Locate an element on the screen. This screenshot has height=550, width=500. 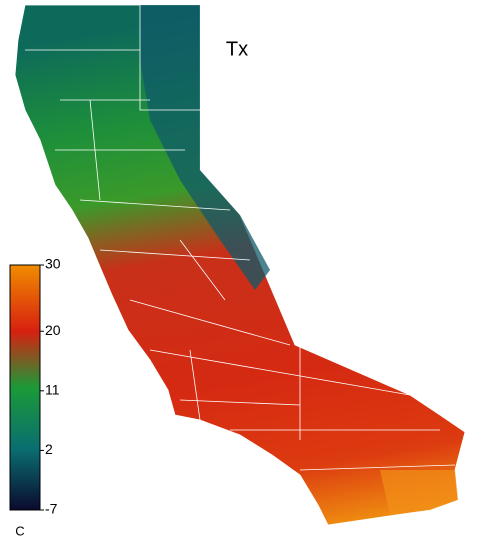
colorbar-tick-label: -7 is located at coordinates (51, 509).